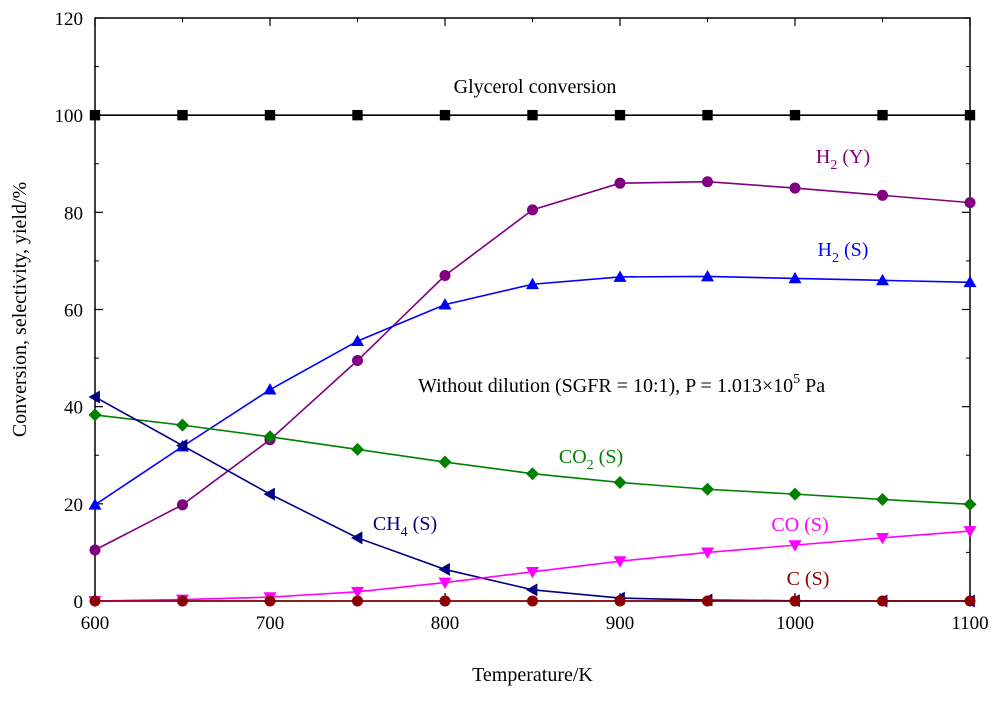 The width and height of the screenshot is (1000, 703). Describe the element at coordinates (20, 309) in the screenshot. I see `y-axis-label: Conversion, selectivity, yield/%` at that location.